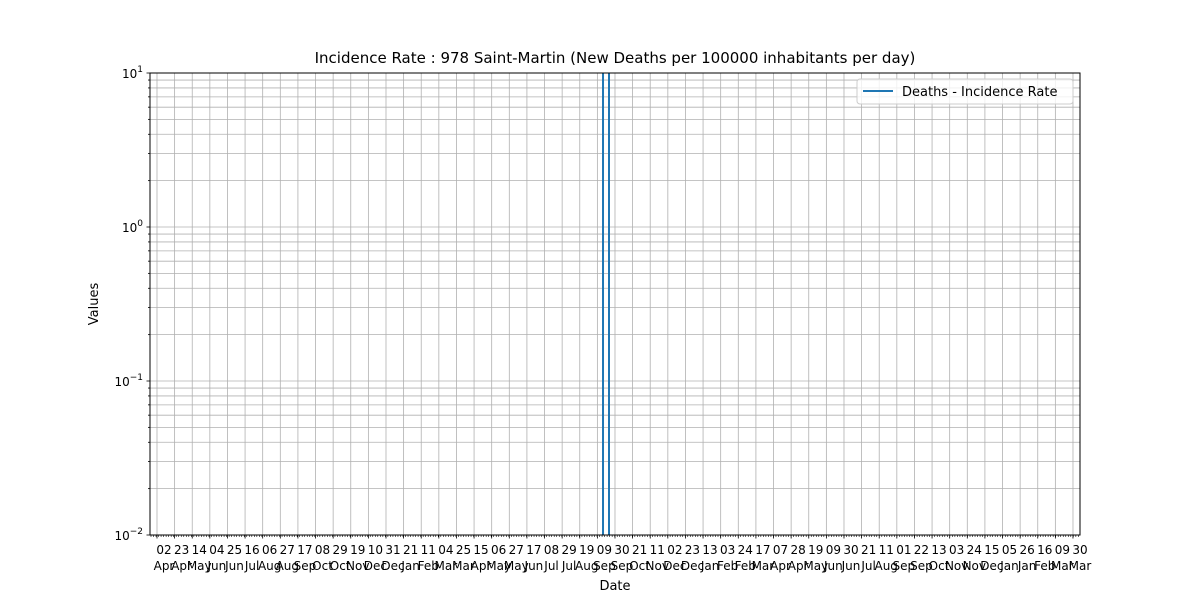 The height and width of the screenshot is (600, 1200). Describe the element at coordinates (979, 92) in the screenshot. I see `legend-entry-deaths: Deaths - Incidence Rate` at that location.